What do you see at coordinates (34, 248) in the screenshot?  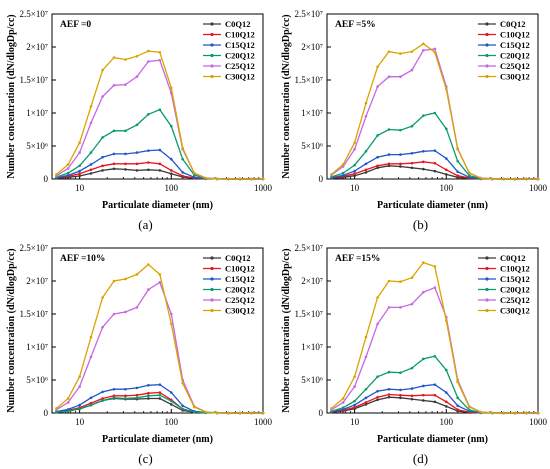 I see `y-tick-label: 2.5×10⁷` at bounding box center [34, 248].